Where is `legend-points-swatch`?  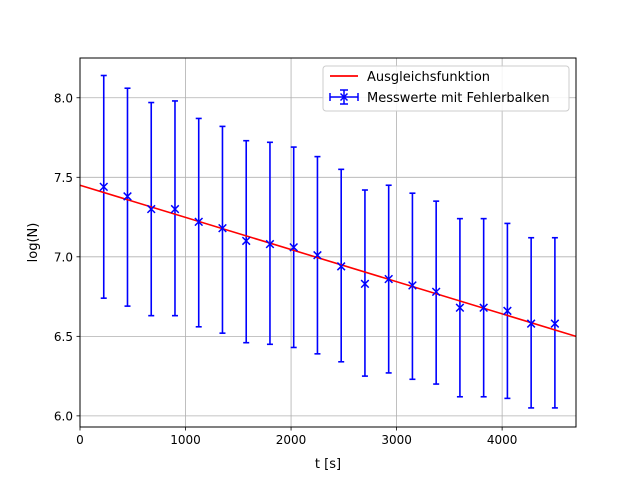 legend-points-swatch is located at coordinates (344, 97).